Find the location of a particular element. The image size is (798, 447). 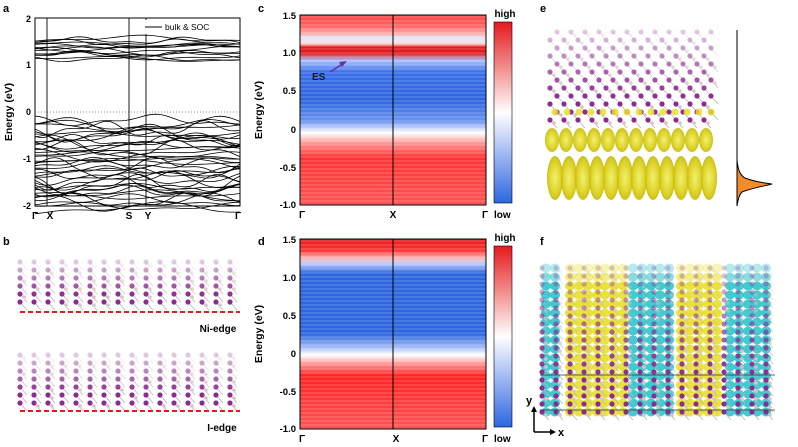

panel-d-colorbar is located at coordinates (503, 336).